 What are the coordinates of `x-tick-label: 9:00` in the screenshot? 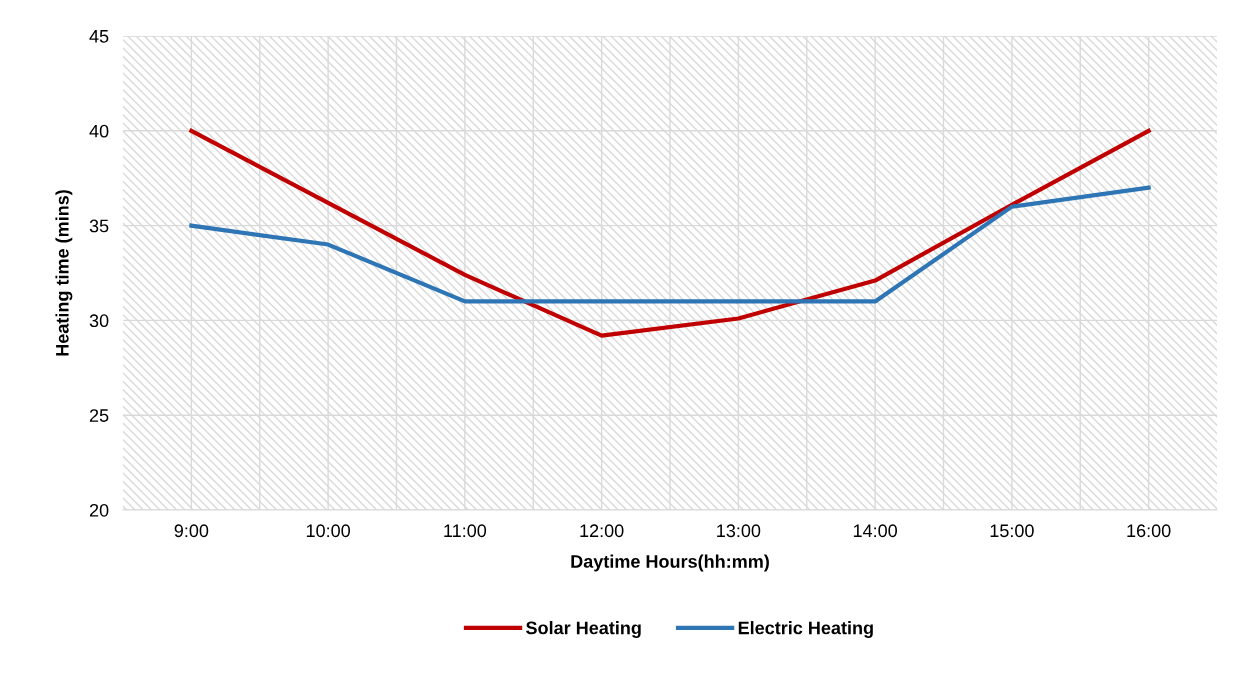 It's located at (191, 531).